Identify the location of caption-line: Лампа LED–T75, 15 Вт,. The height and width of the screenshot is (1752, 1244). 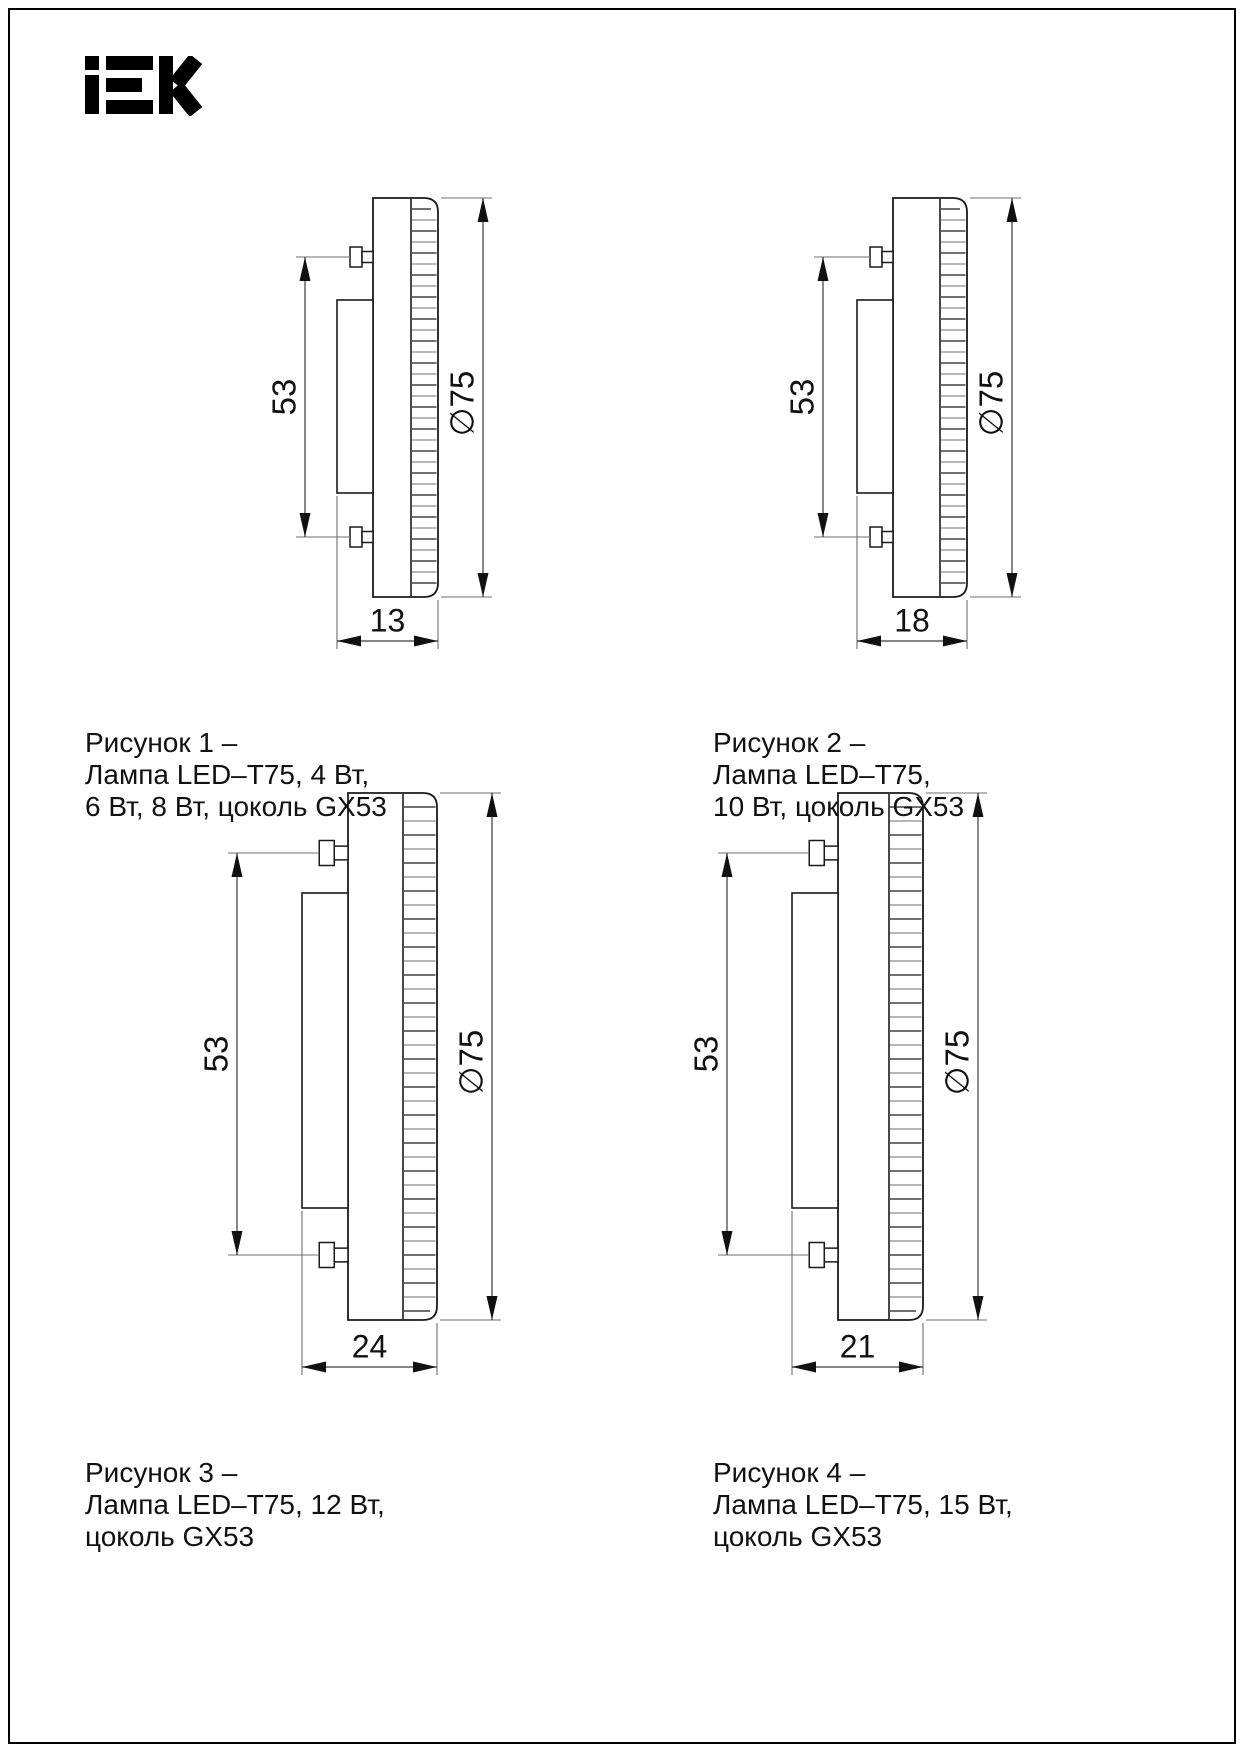
(863, 1504).